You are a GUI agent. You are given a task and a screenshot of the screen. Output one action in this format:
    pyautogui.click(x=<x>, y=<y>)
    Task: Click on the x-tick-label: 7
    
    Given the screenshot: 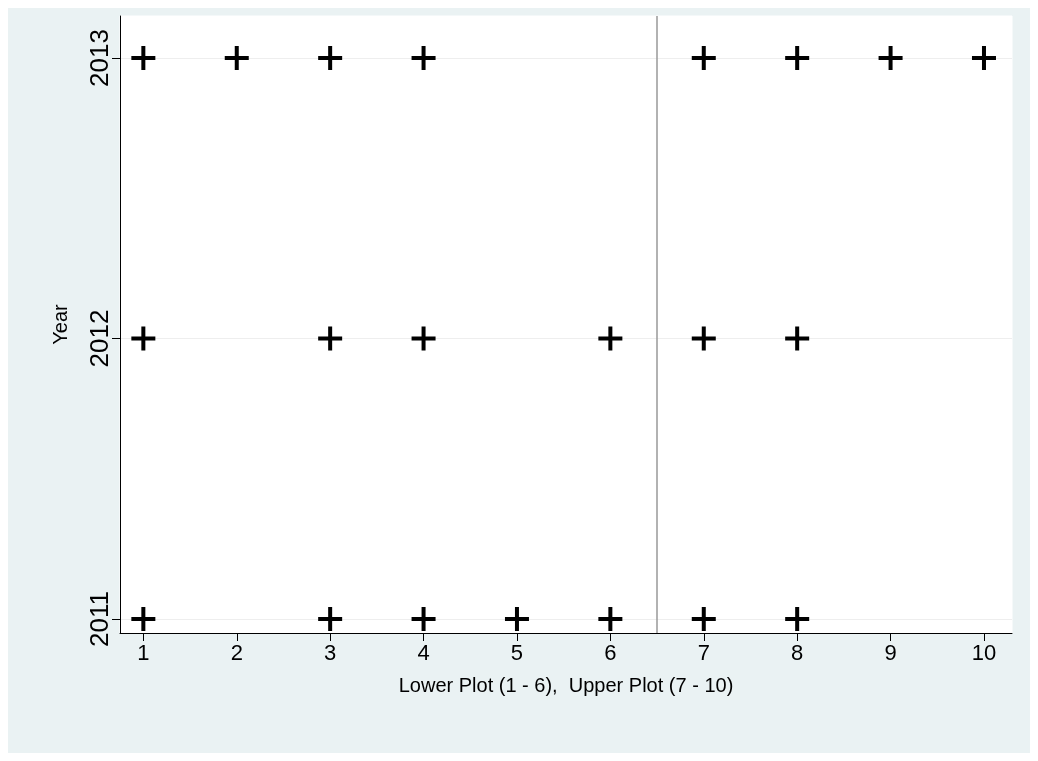 What is the action you would take?
    pyautogui.click(x=703, y=652)
    